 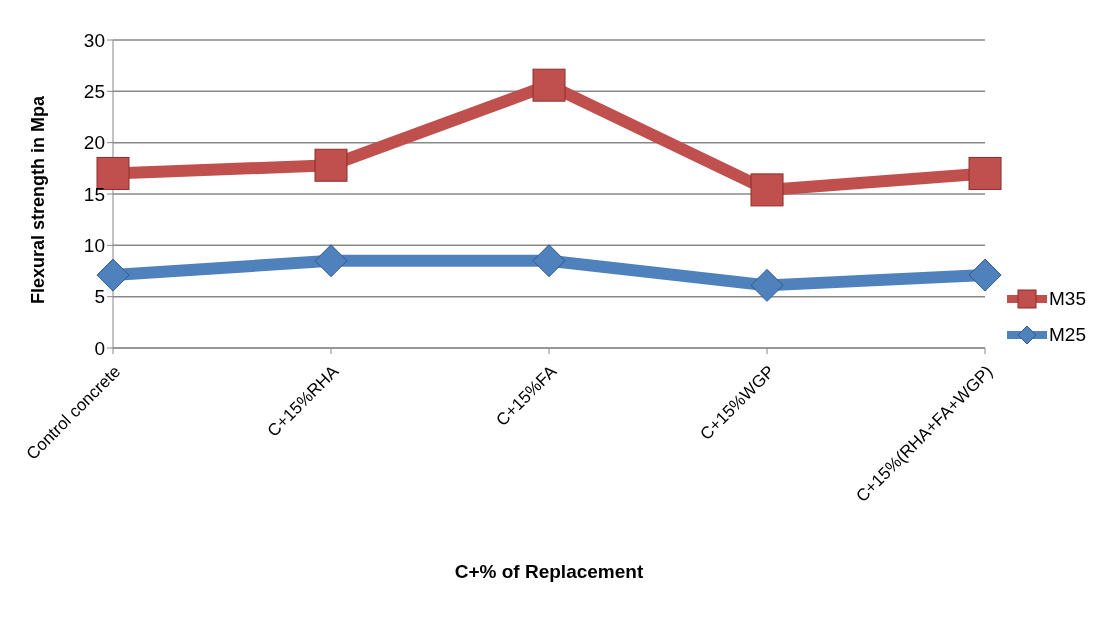 What do you see at coordinates (38, 199) in the screenshot?
I see `y-axis-title: Flexural strength in Mpa` at bounding box center [38, 199].